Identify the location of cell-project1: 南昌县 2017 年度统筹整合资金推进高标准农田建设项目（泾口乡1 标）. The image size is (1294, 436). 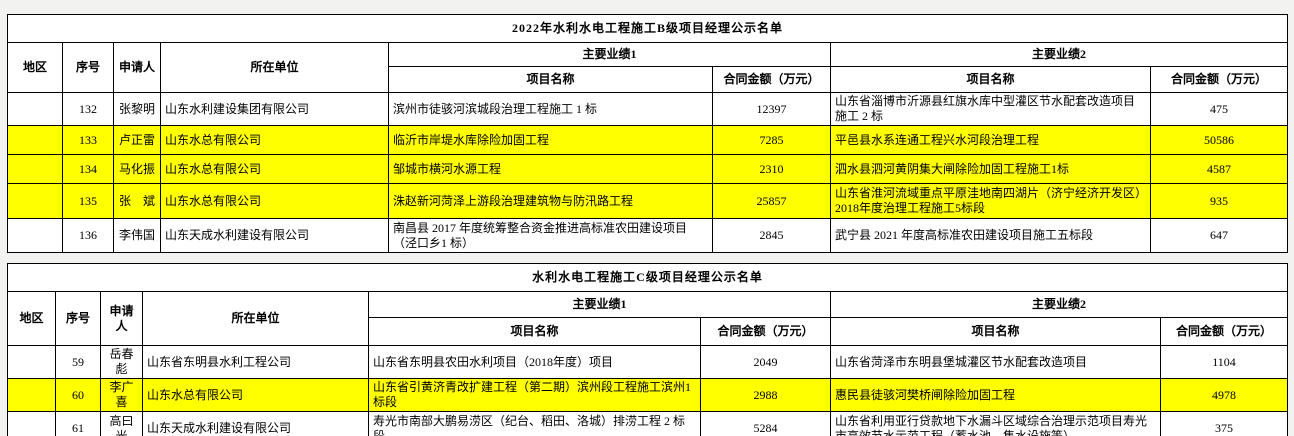
(550, 235).